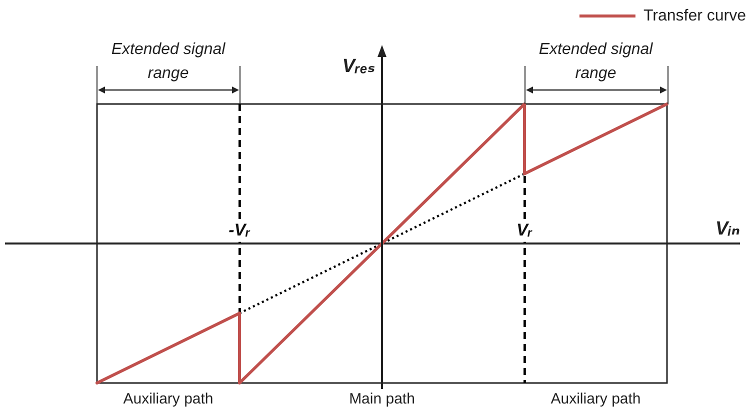  What do you see at coordinates (694, 15) in the screenshot?
I see `legend-label: Transfer curve` at bounding box center [694, 15].